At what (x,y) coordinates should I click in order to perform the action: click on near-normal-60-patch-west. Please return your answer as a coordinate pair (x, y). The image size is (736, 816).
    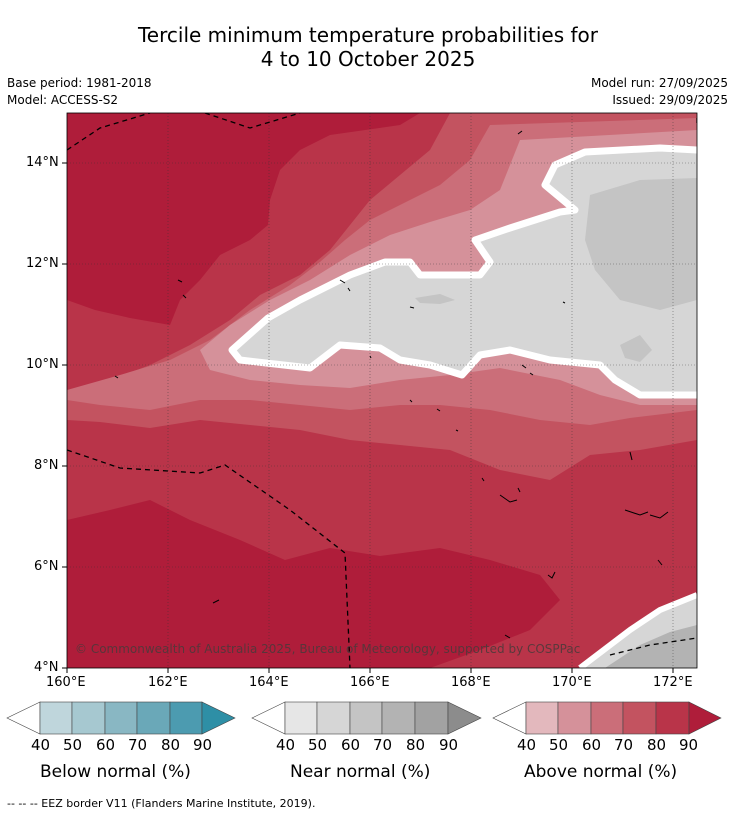
    Looking at the image, I should click on (435, 299).